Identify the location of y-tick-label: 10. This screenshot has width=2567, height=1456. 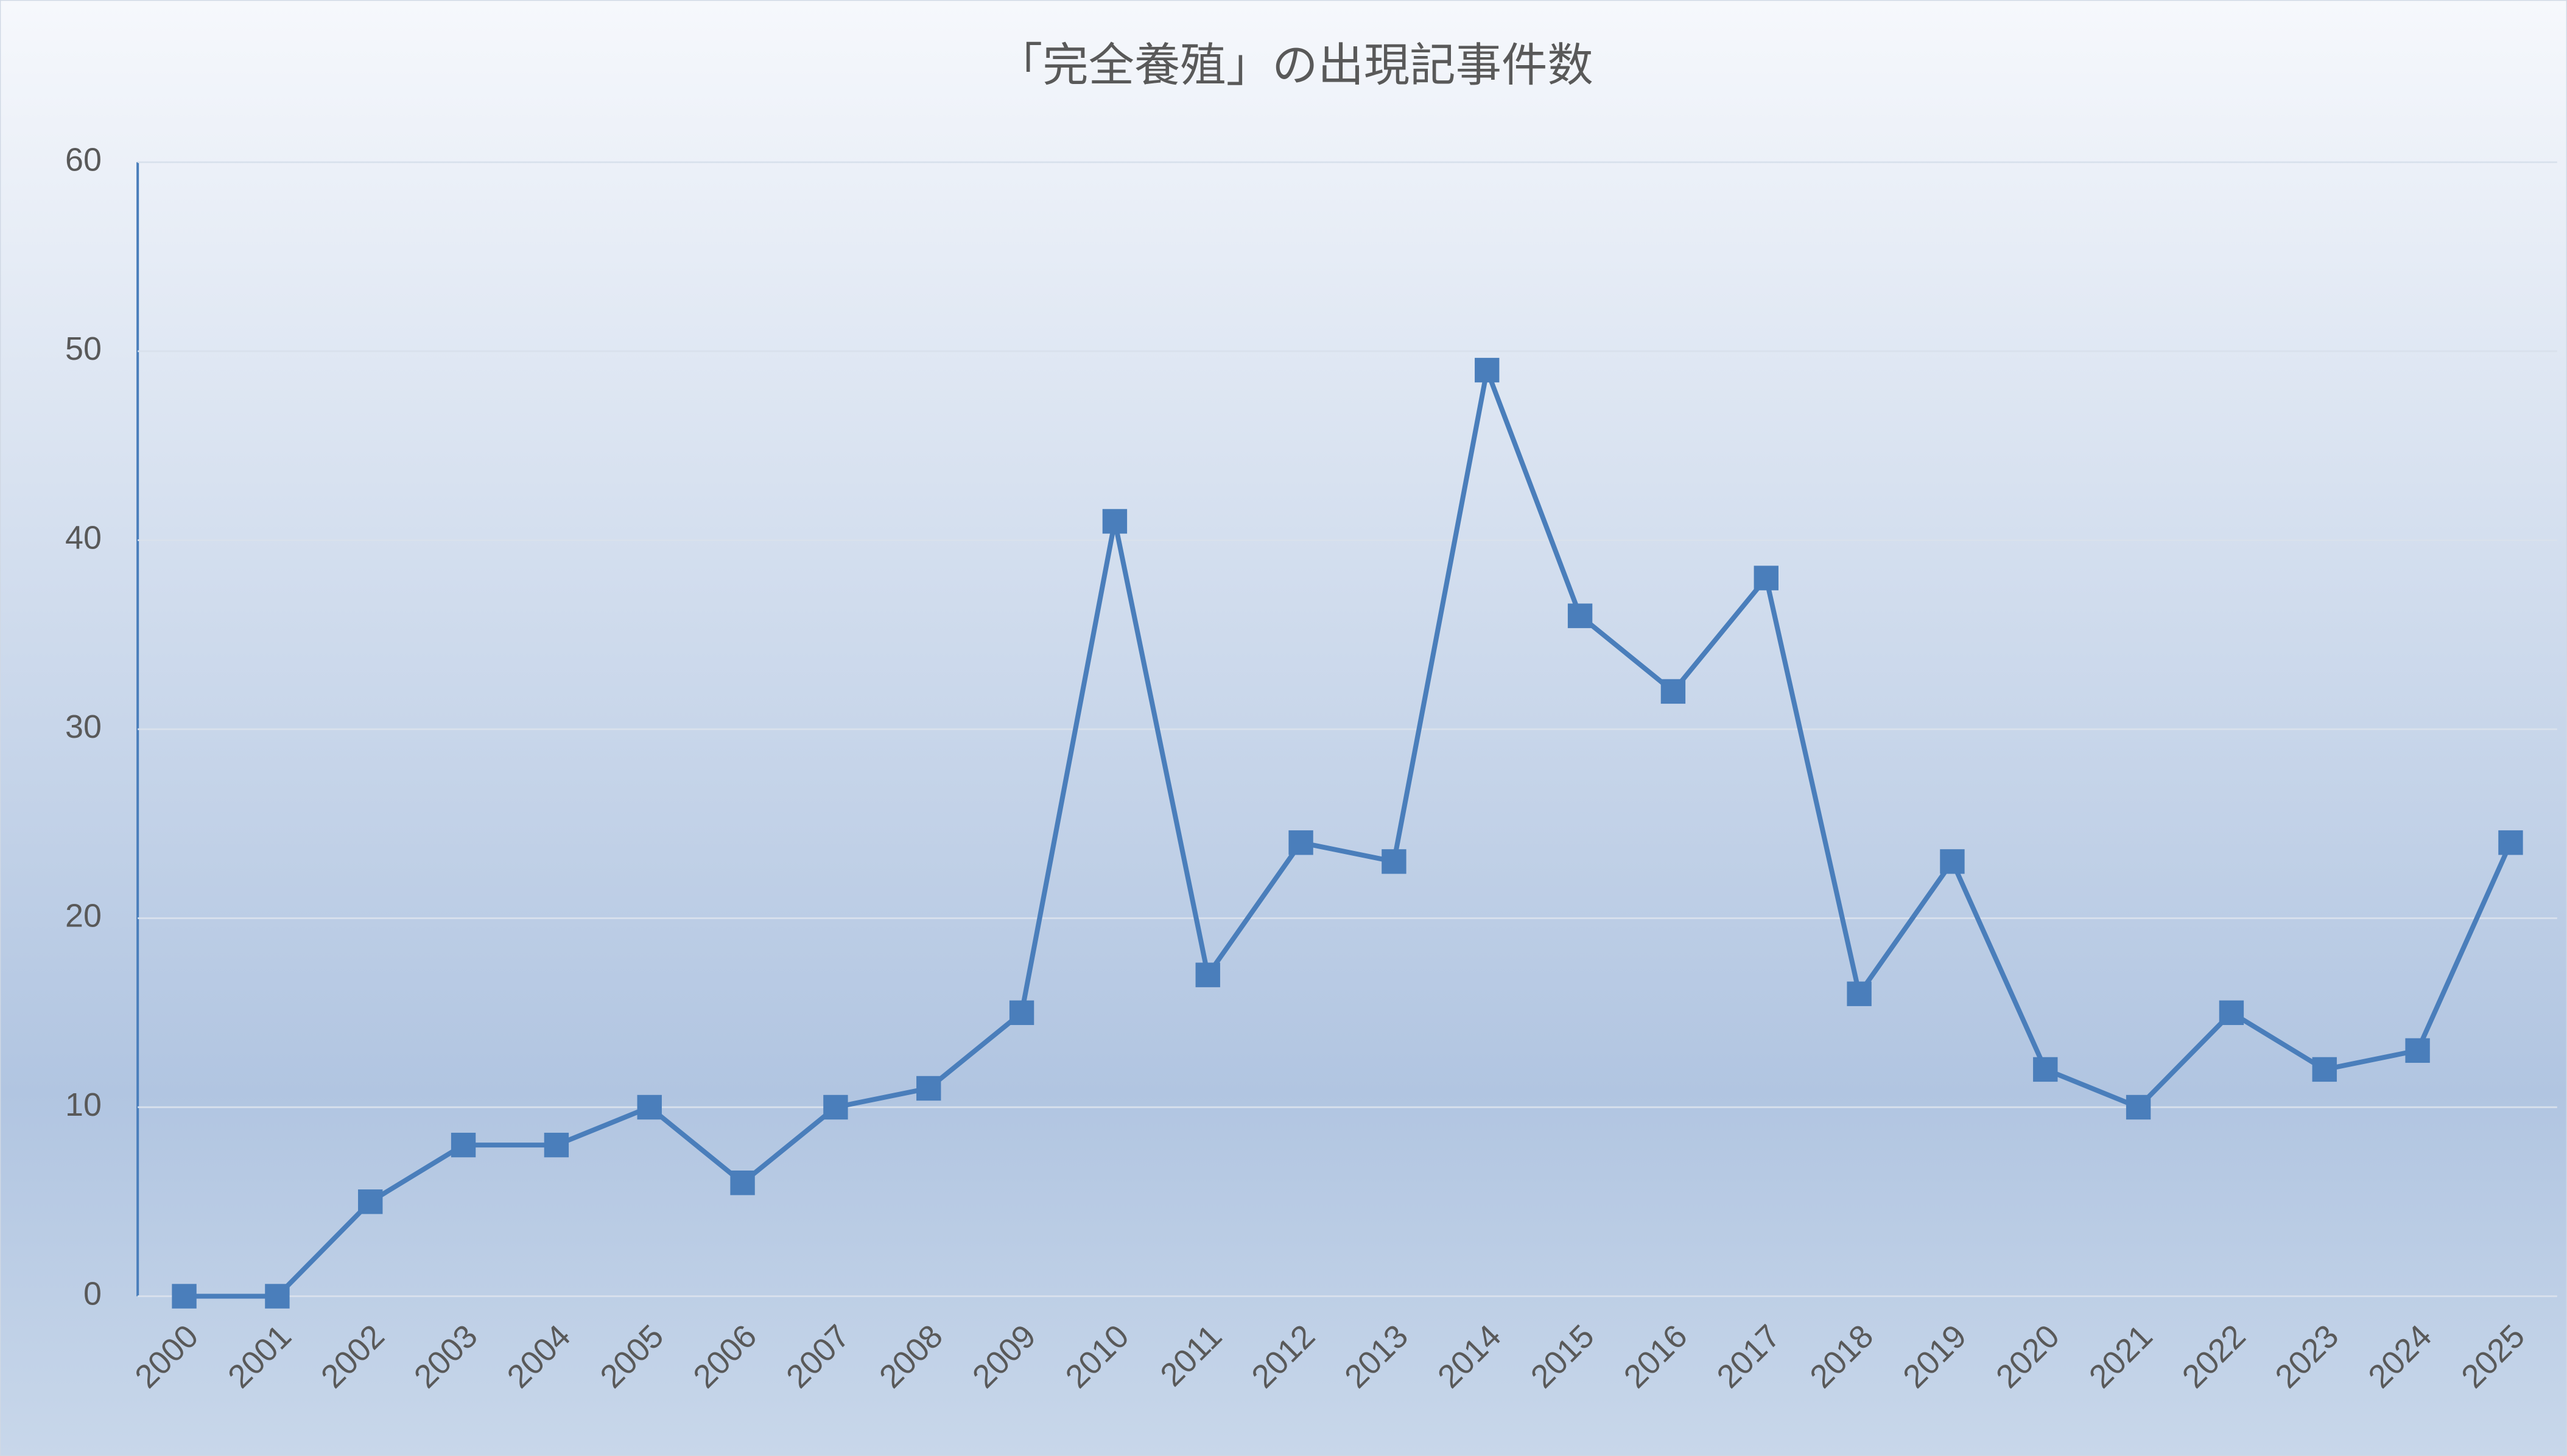
(83, 1105).